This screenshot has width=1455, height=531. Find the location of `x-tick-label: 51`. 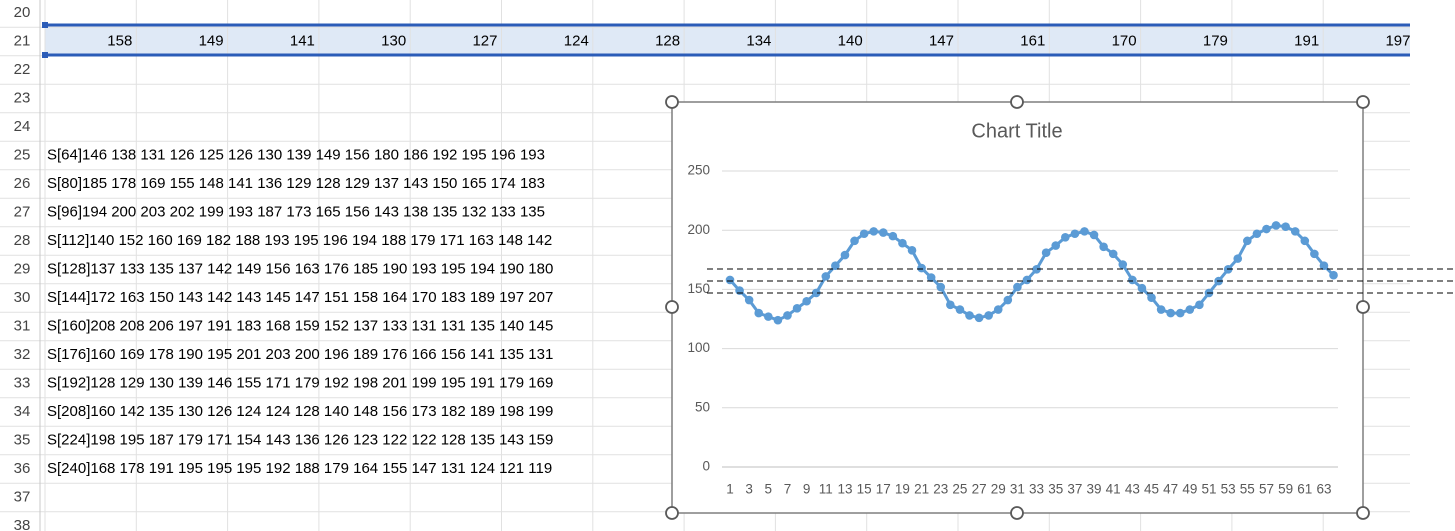

x-tick-label: 51 is located at coordinates (1208, 489).